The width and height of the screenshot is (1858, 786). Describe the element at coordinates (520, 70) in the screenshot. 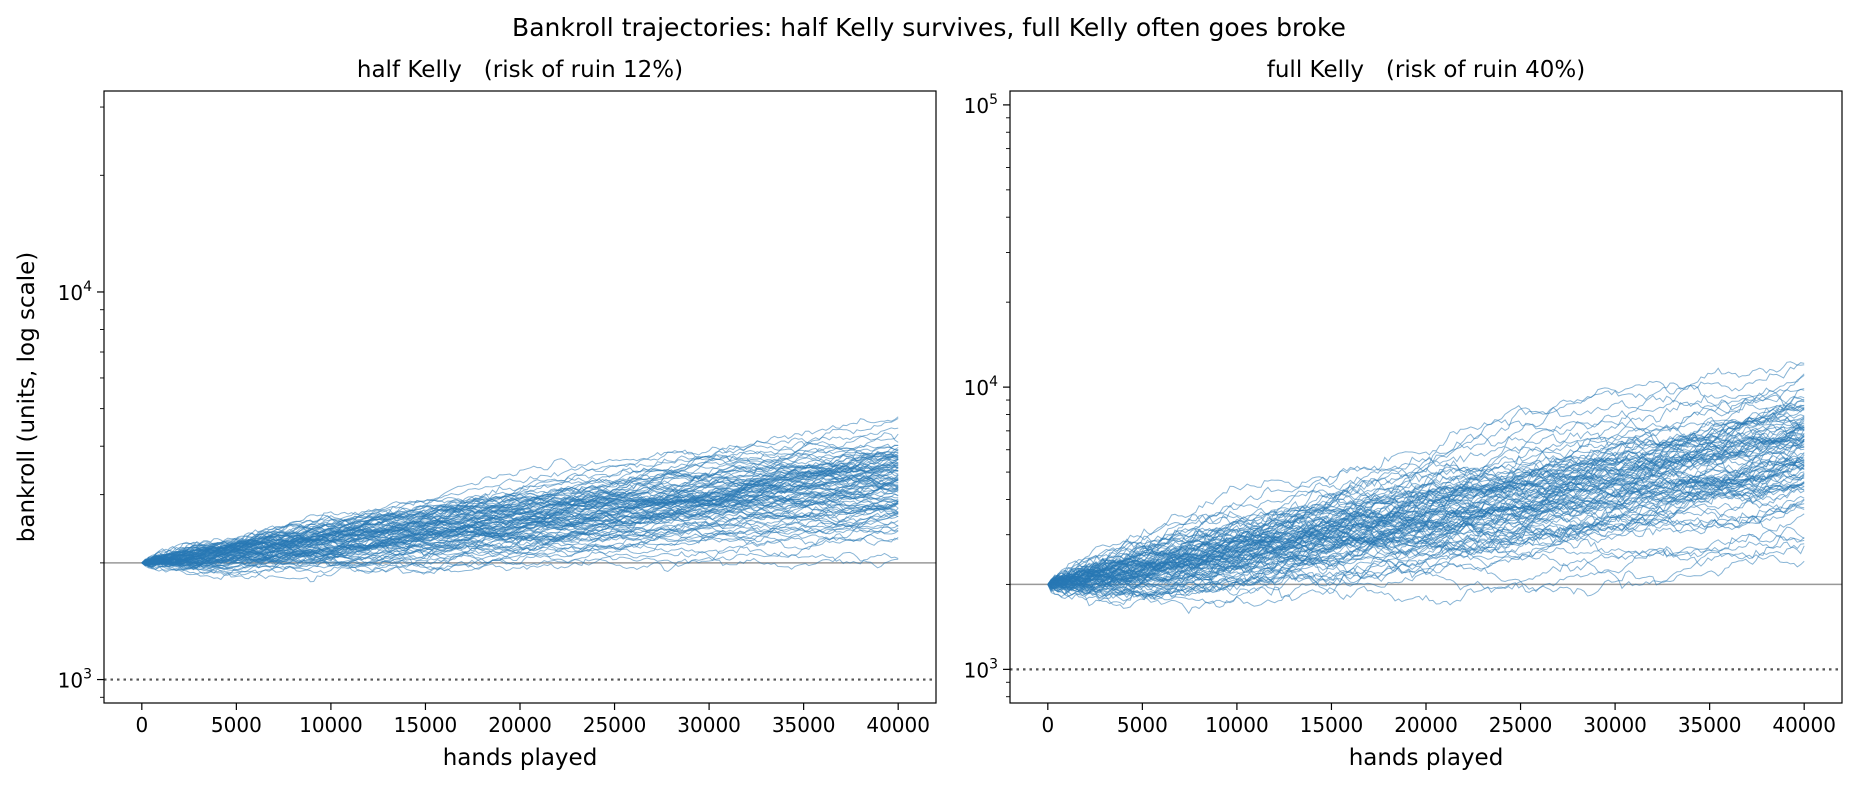

I see `panel-title-half-kelly: half Kelly (risk of ruin 12%)` at that location.